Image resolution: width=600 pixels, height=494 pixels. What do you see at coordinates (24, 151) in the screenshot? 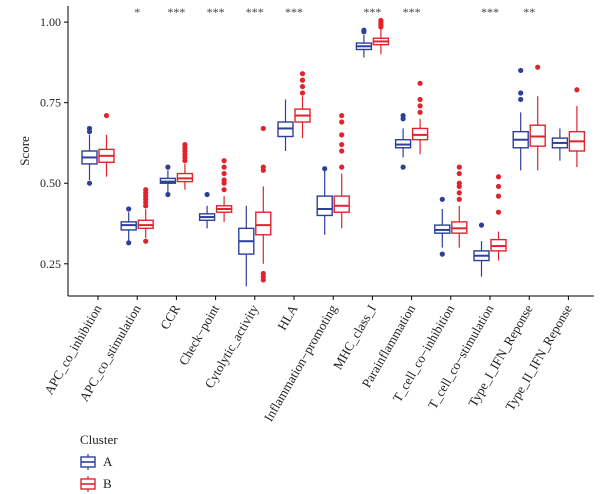
I see `y-axis-title: Score` at bounding box center [24, 151].